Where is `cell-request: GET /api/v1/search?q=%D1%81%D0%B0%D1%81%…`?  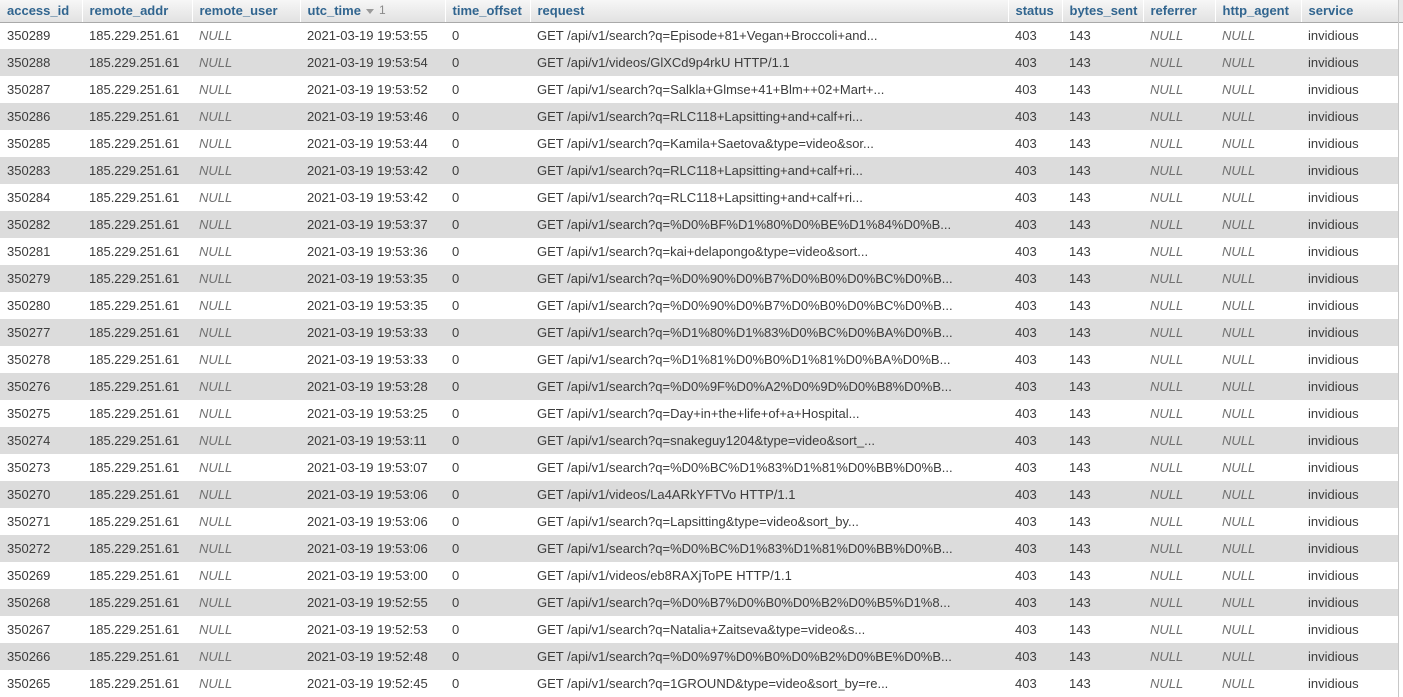
cell-request: GET /api/v1/search?q=%D1%81%D0%B0%D1%81%… is located at coordinates (744, 359).